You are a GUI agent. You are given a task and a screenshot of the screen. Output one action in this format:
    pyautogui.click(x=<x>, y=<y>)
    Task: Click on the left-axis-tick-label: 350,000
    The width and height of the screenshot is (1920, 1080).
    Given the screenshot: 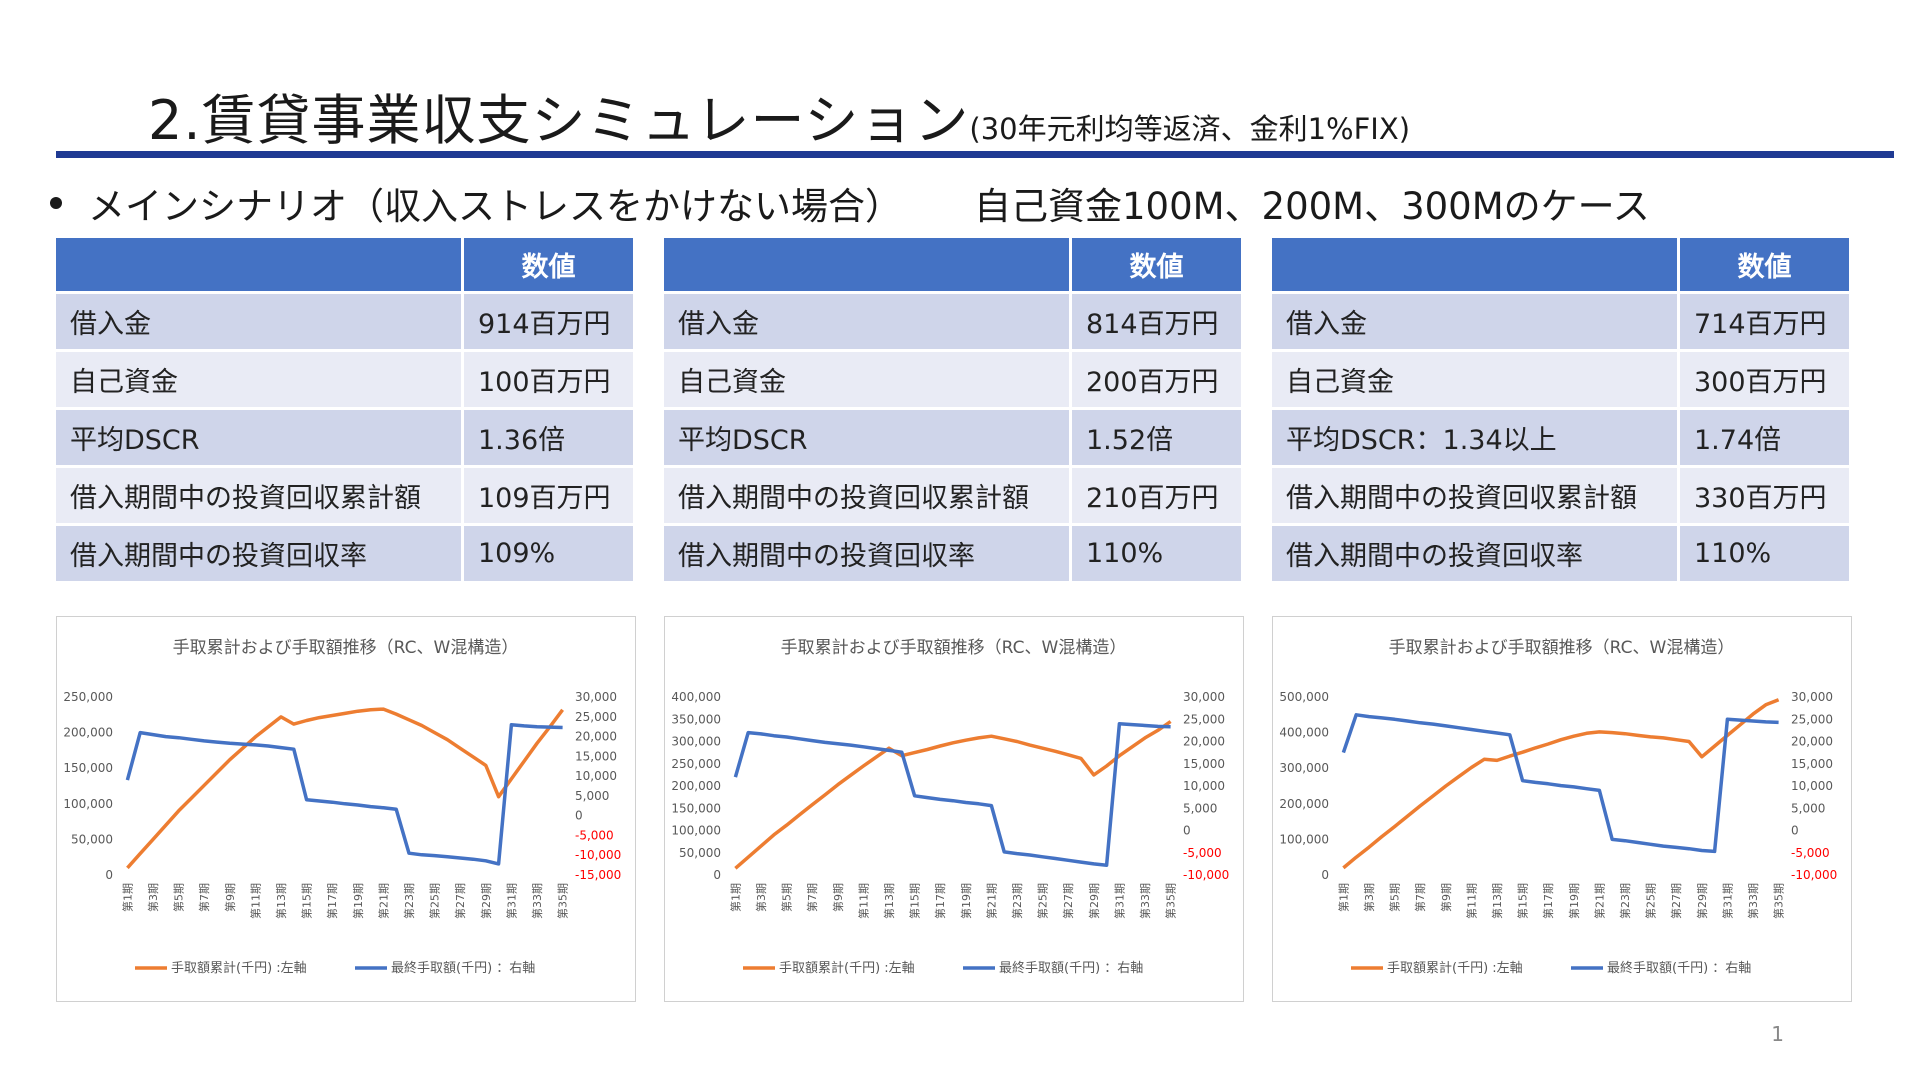 What is the action you would take?
    pyautogui.click(x=696, y=719)
    